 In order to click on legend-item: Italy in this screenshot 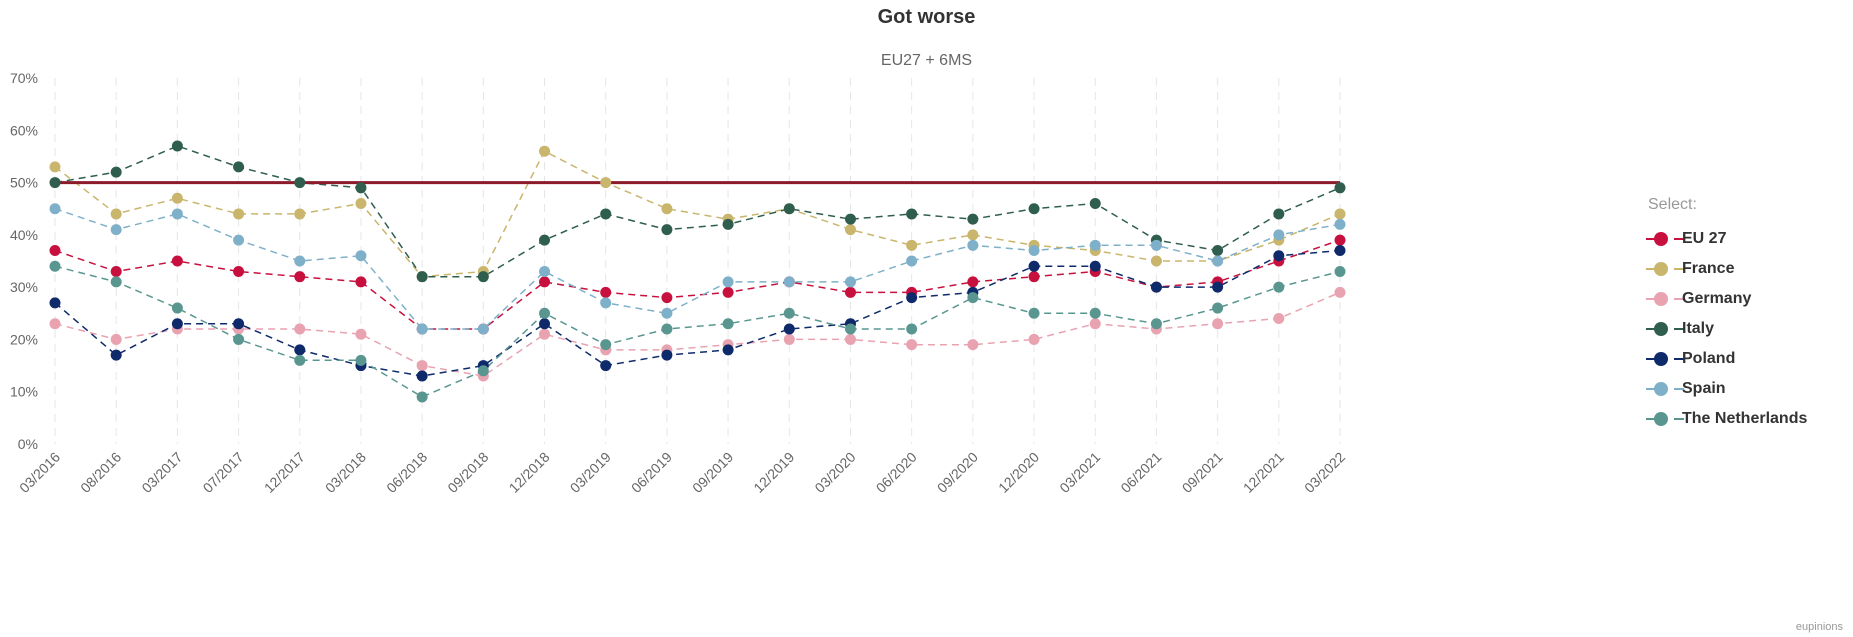, I will do `click(1726, 329)`.